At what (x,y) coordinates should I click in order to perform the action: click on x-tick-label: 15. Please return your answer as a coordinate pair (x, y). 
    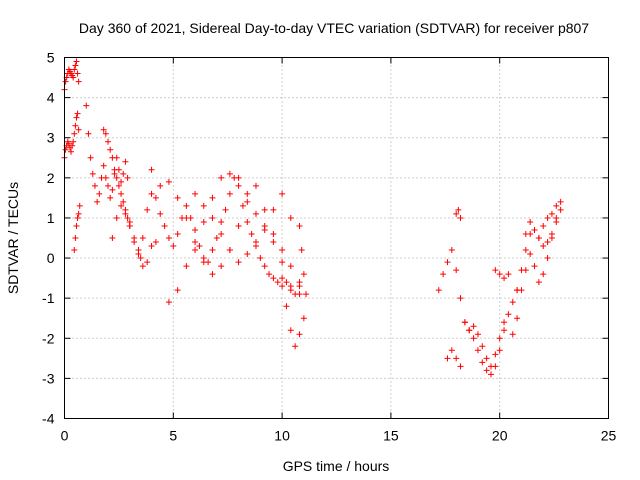
    Looking at the image, I should click on (391, 436).